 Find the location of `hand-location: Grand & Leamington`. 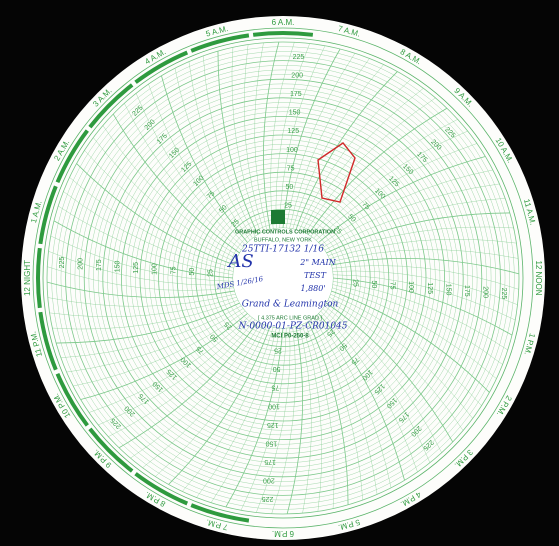

hand-location: Grand & Leamington is located at coordinates (290, 305).